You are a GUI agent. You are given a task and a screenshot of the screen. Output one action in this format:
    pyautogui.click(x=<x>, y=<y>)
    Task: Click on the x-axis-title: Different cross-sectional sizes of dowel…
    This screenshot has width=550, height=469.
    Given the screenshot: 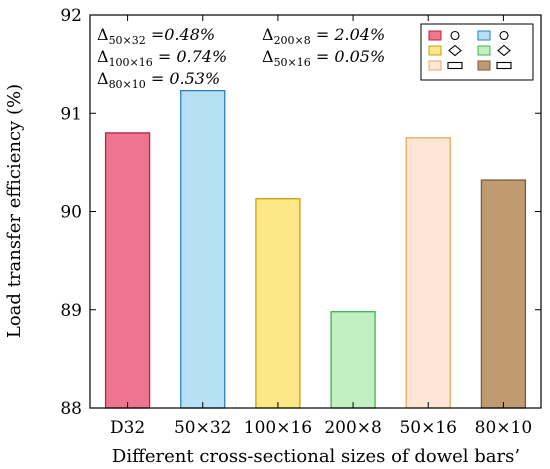 What is the action you would take?
    pyautogui.click(x=316, y=456)
    